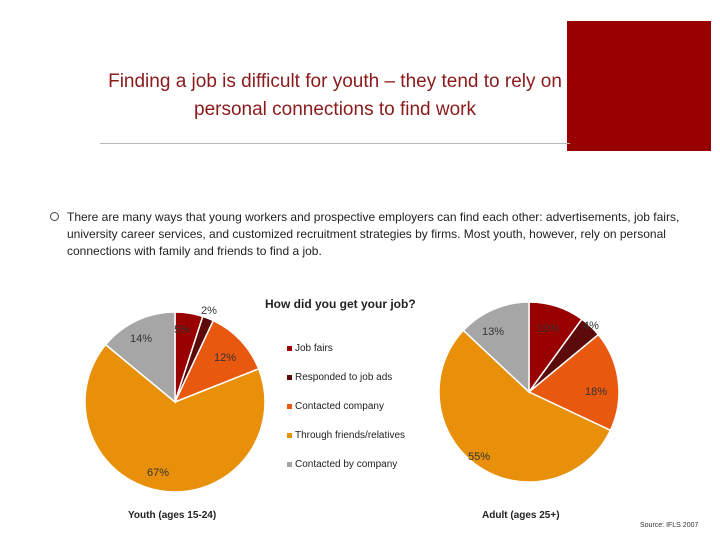 This screenshot has height=540, width=720. What do you see at coordinates (335, 143) in the screenshot?
I see `title-divider` at bounding box center [335, 143].